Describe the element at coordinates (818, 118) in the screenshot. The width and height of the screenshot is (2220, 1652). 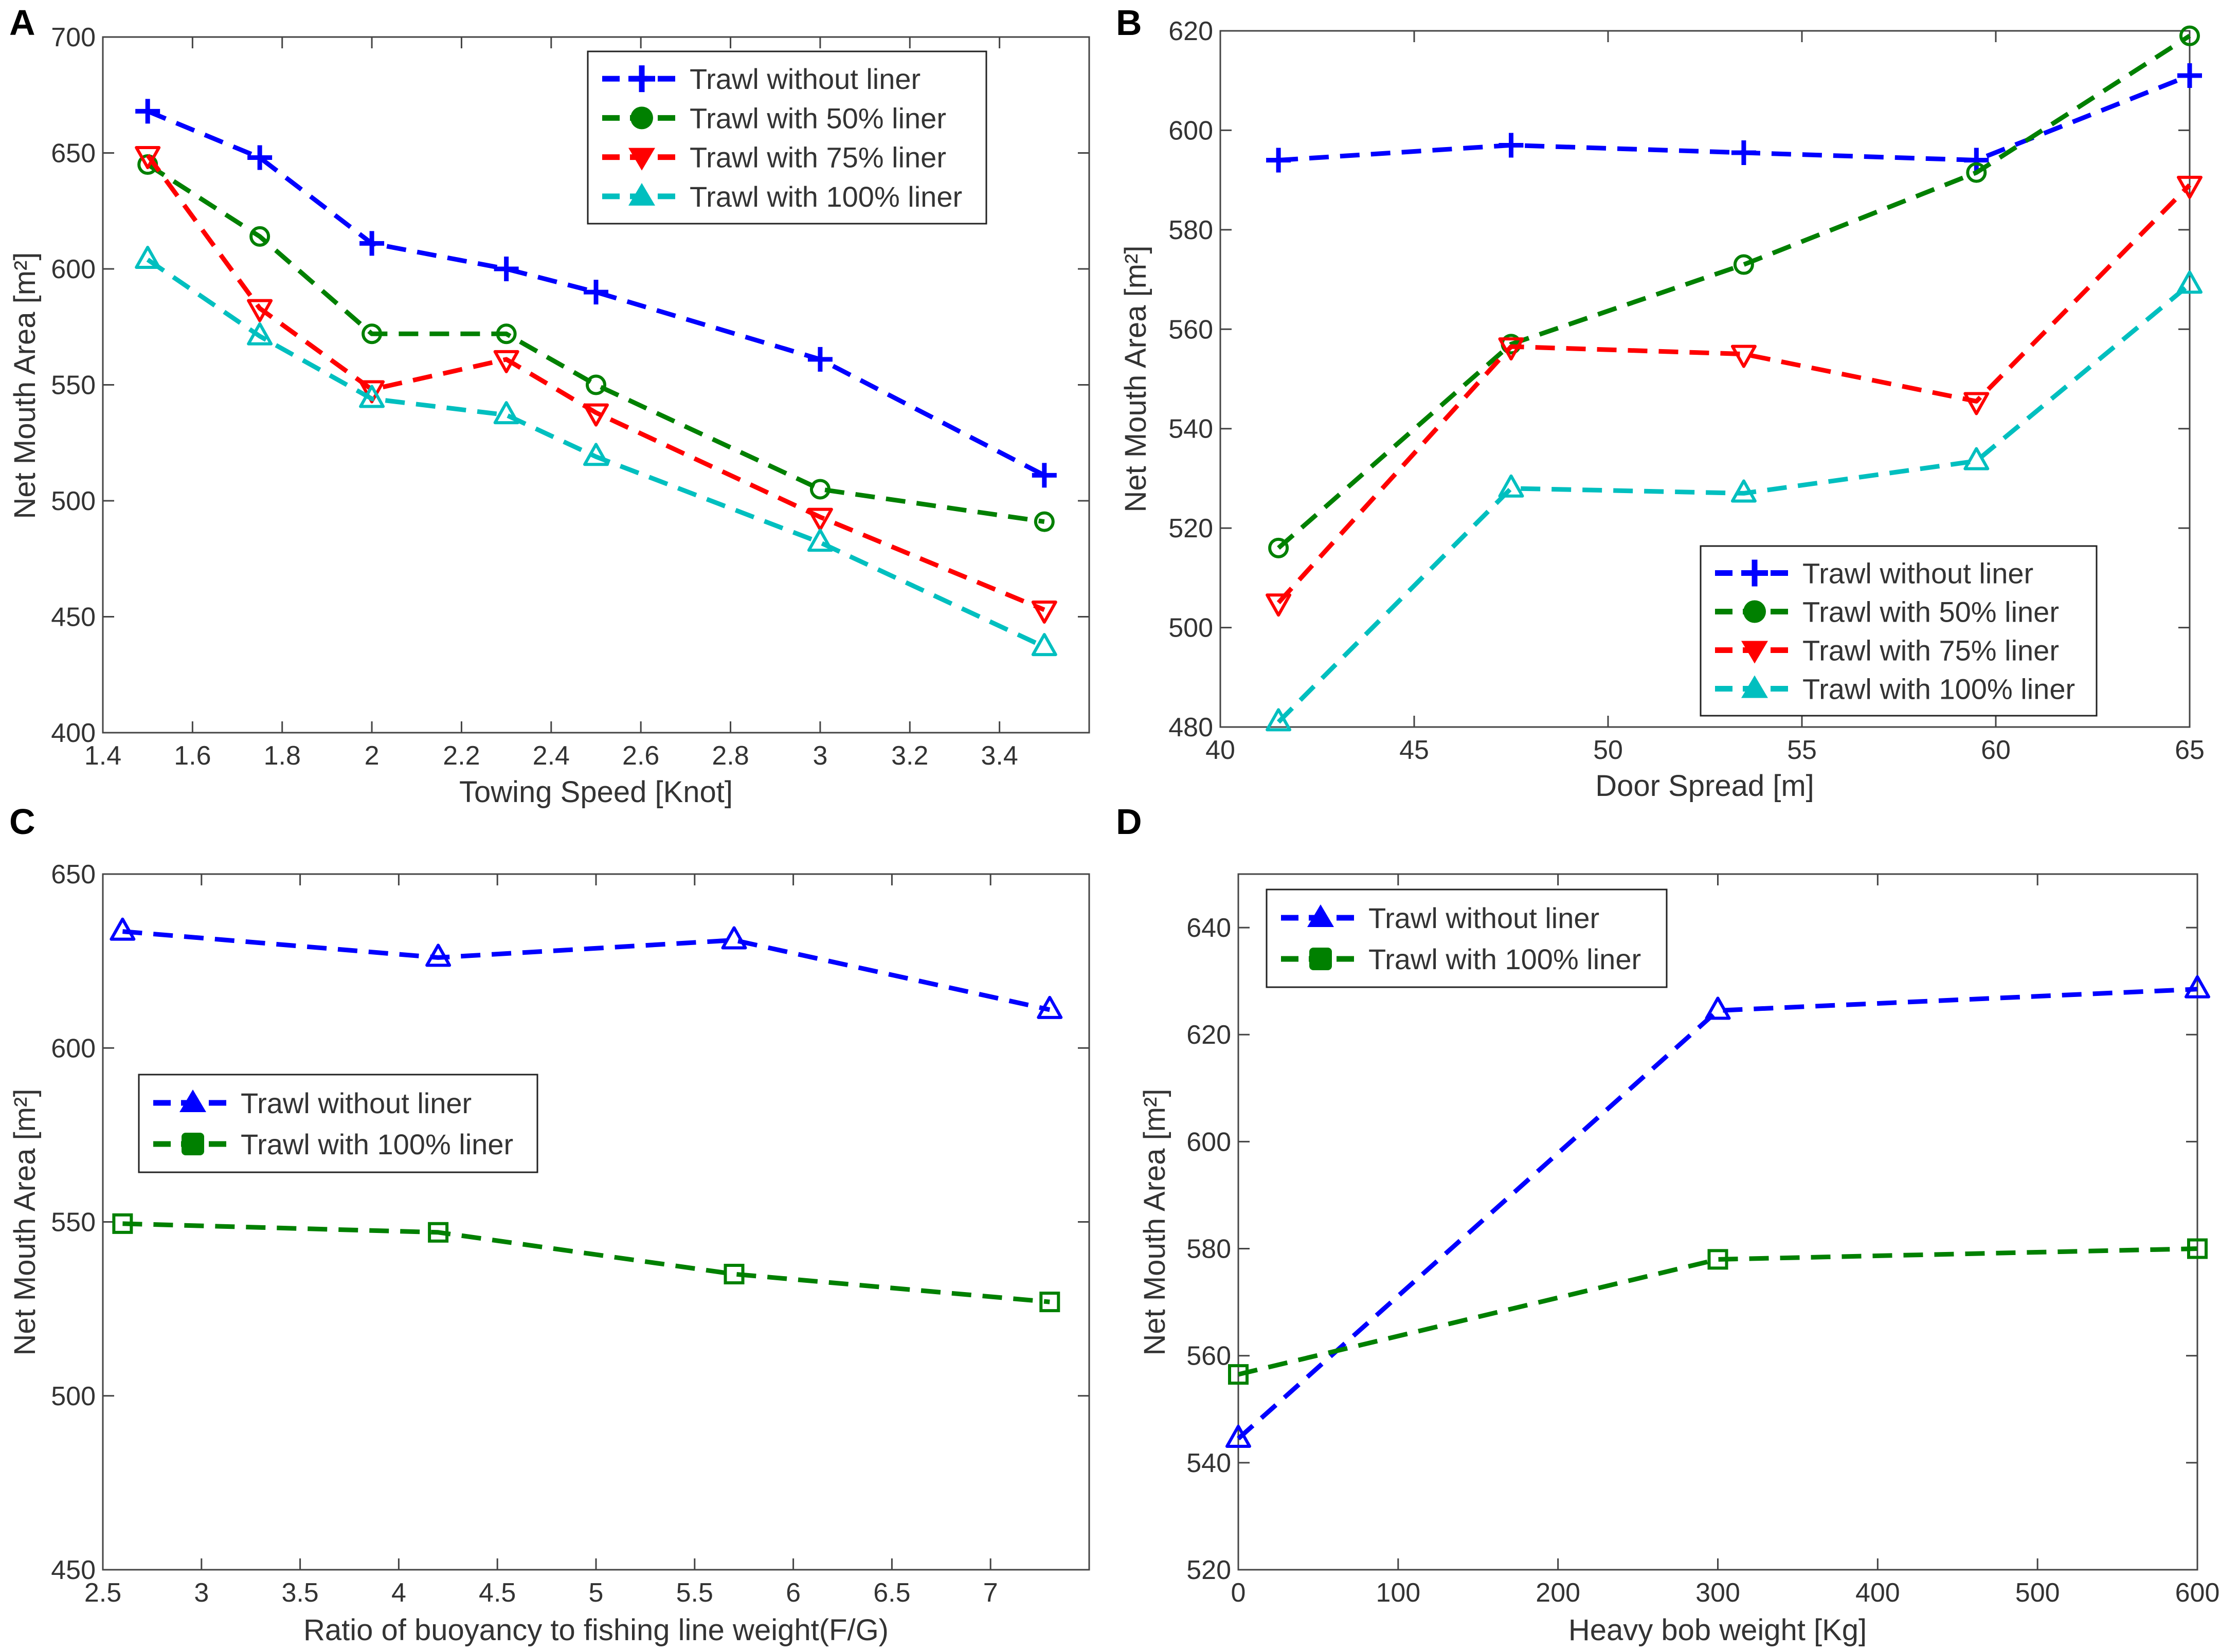
I see `legend-label: Trawl with 50% liner` at that location.